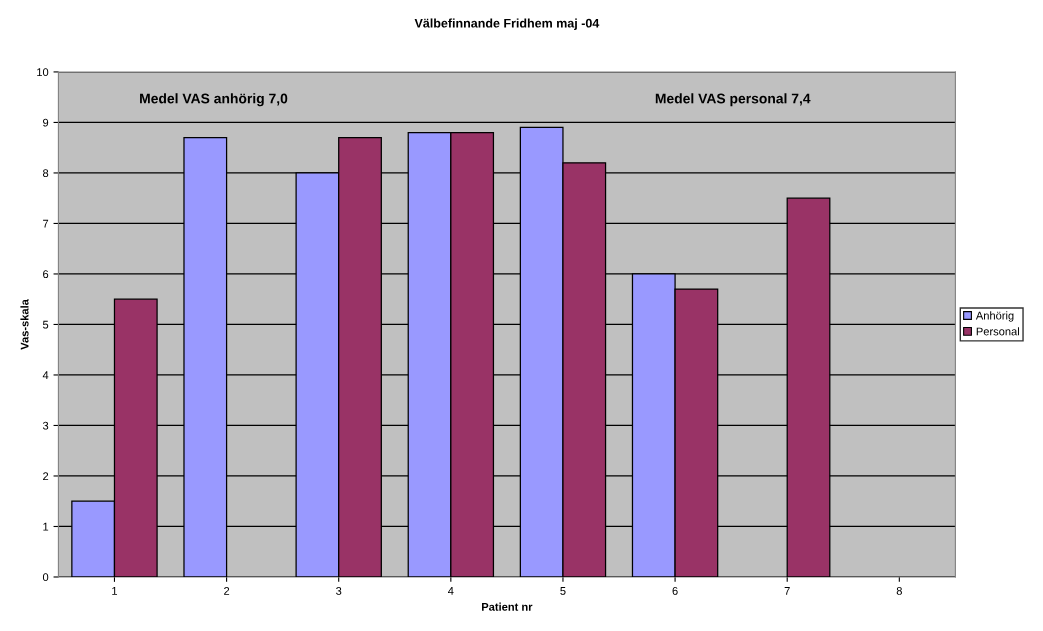 This screenshot has width=1043, height=631. Describe the element at coordinates (214, 100) in the screenshot. I see `annotation: Medel VAS anhörig 7,0` at that location.